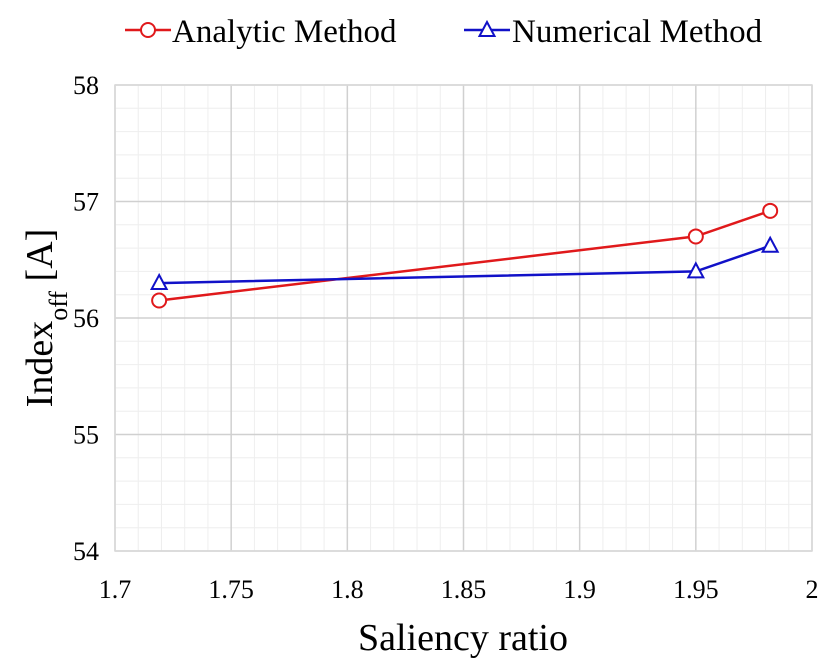  What do you see at coordinates (696, 589) in the screenshot?
I see `x-tick-label: 1.95` at bounding box center [696, 589].